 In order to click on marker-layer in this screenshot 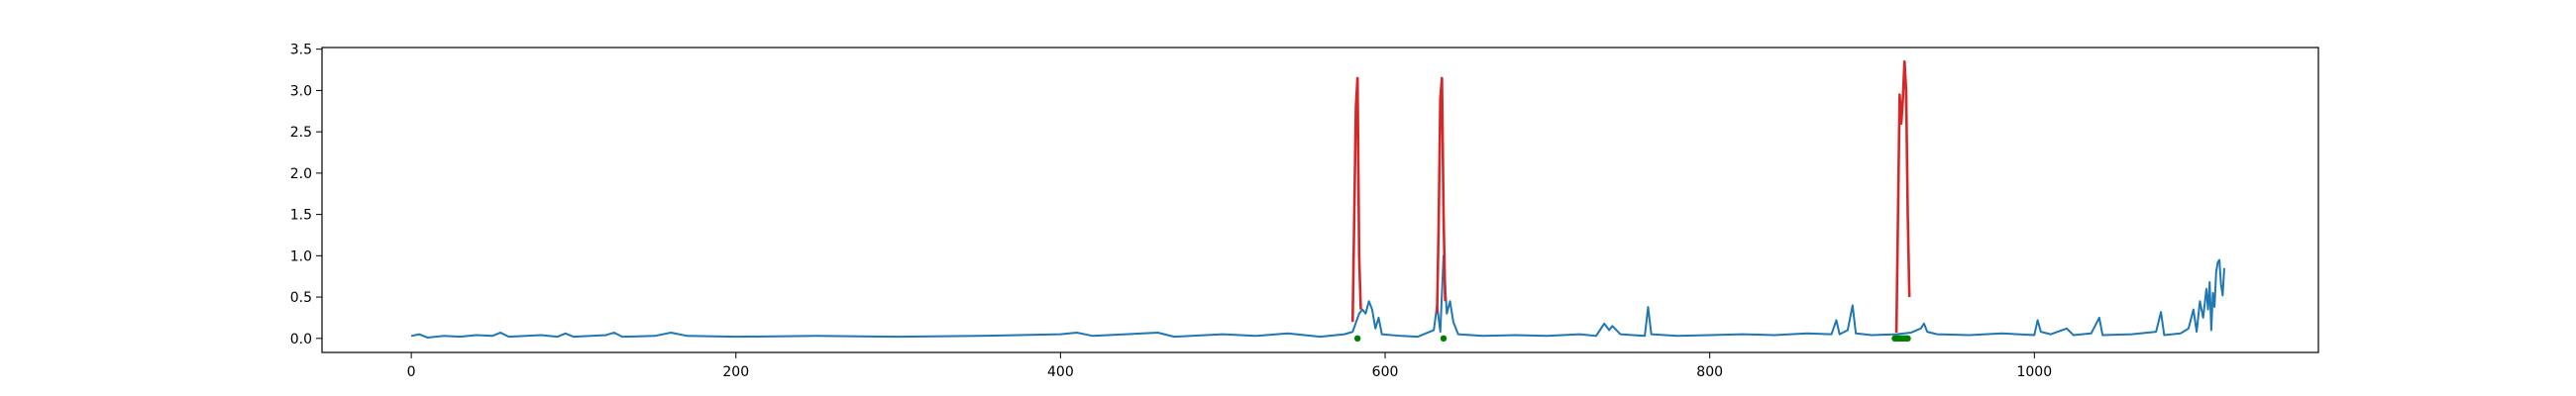, I will do `click(1632, 339)`.